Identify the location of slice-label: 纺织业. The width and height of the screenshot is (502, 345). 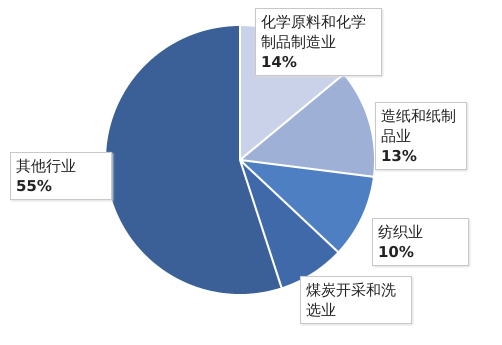
(401, 232).